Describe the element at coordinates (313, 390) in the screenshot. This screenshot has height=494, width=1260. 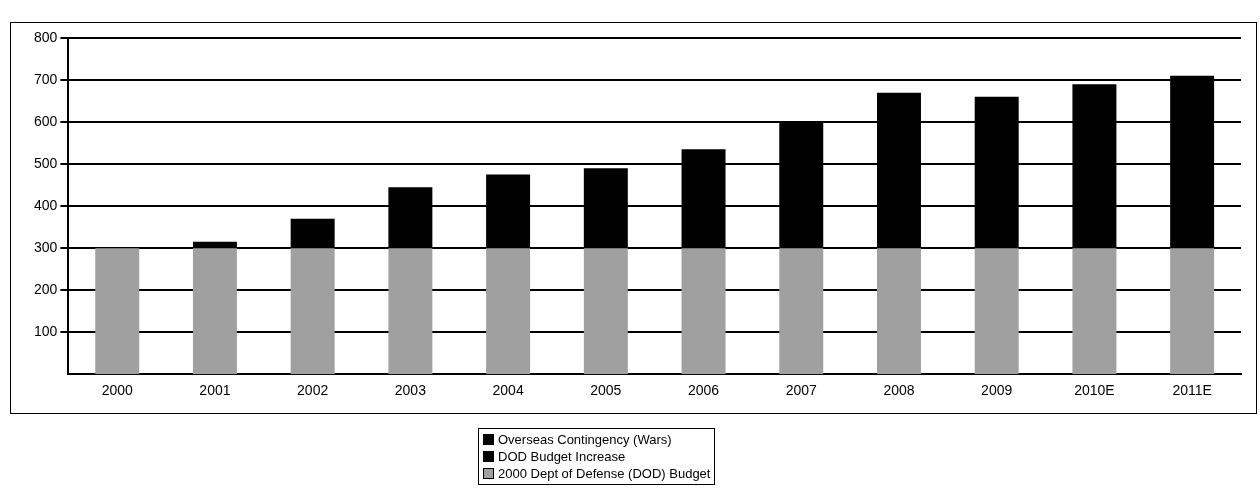
I see `x-tick-label: 2002` at that location.